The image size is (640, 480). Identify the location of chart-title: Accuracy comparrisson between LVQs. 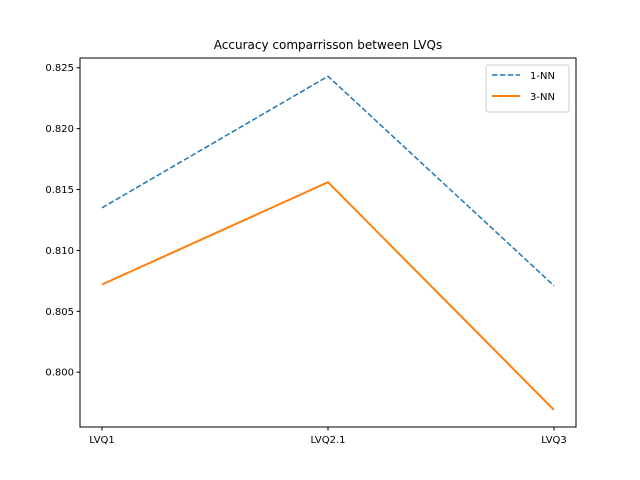
(328, 45).